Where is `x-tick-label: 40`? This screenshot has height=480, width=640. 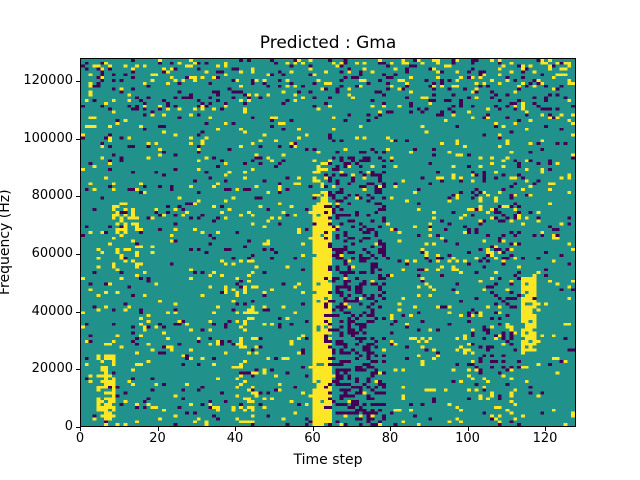
x-tick-label: 40 is located at coordinates (235, 438).